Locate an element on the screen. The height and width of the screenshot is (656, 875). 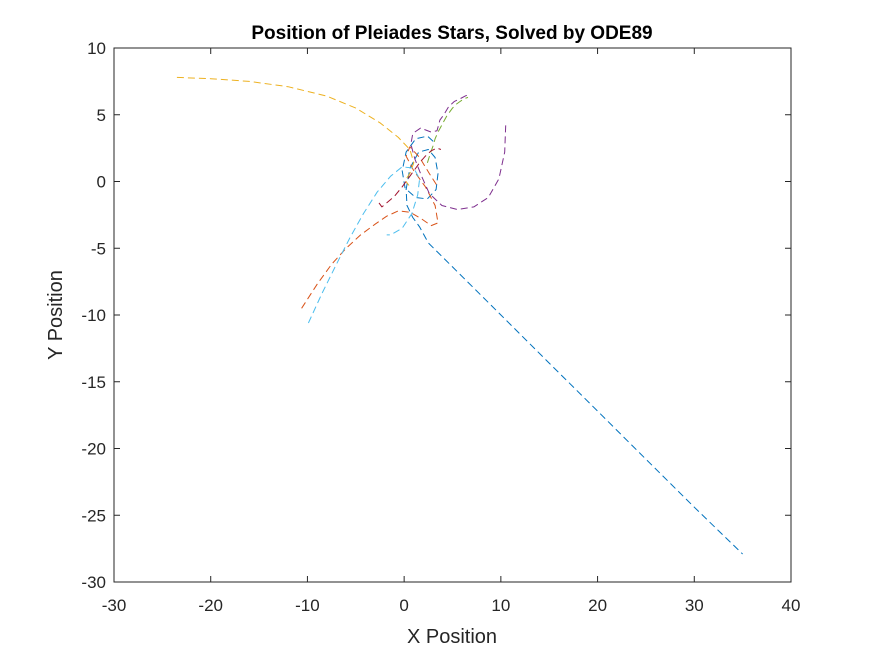
x-tick-label: -30 is located at coordinates (114, 605).